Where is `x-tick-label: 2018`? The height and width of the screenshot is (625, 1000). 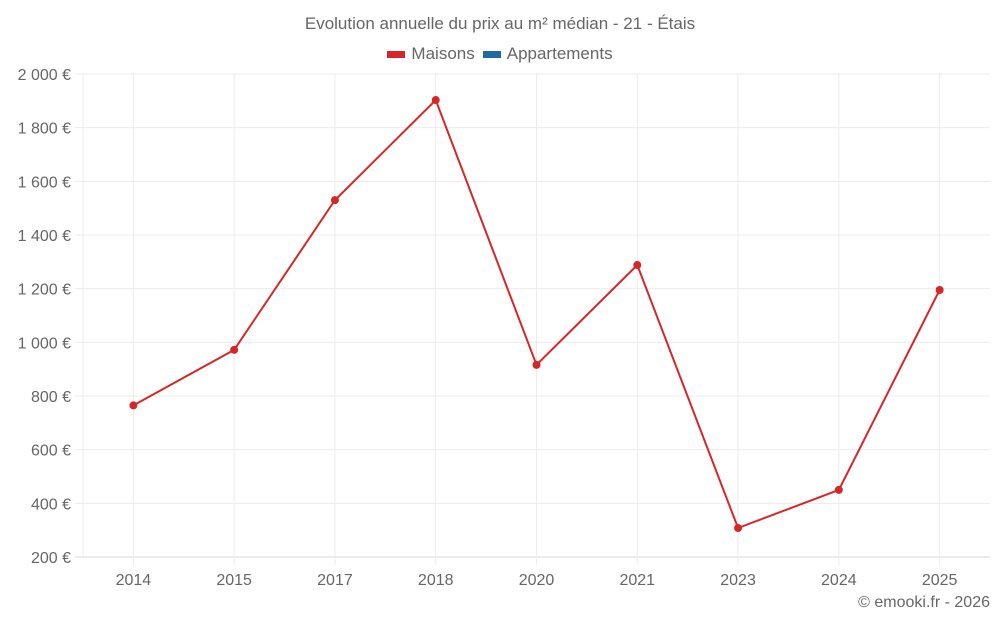
x-tick-label: 2018 is located at coordinates (436, 580).